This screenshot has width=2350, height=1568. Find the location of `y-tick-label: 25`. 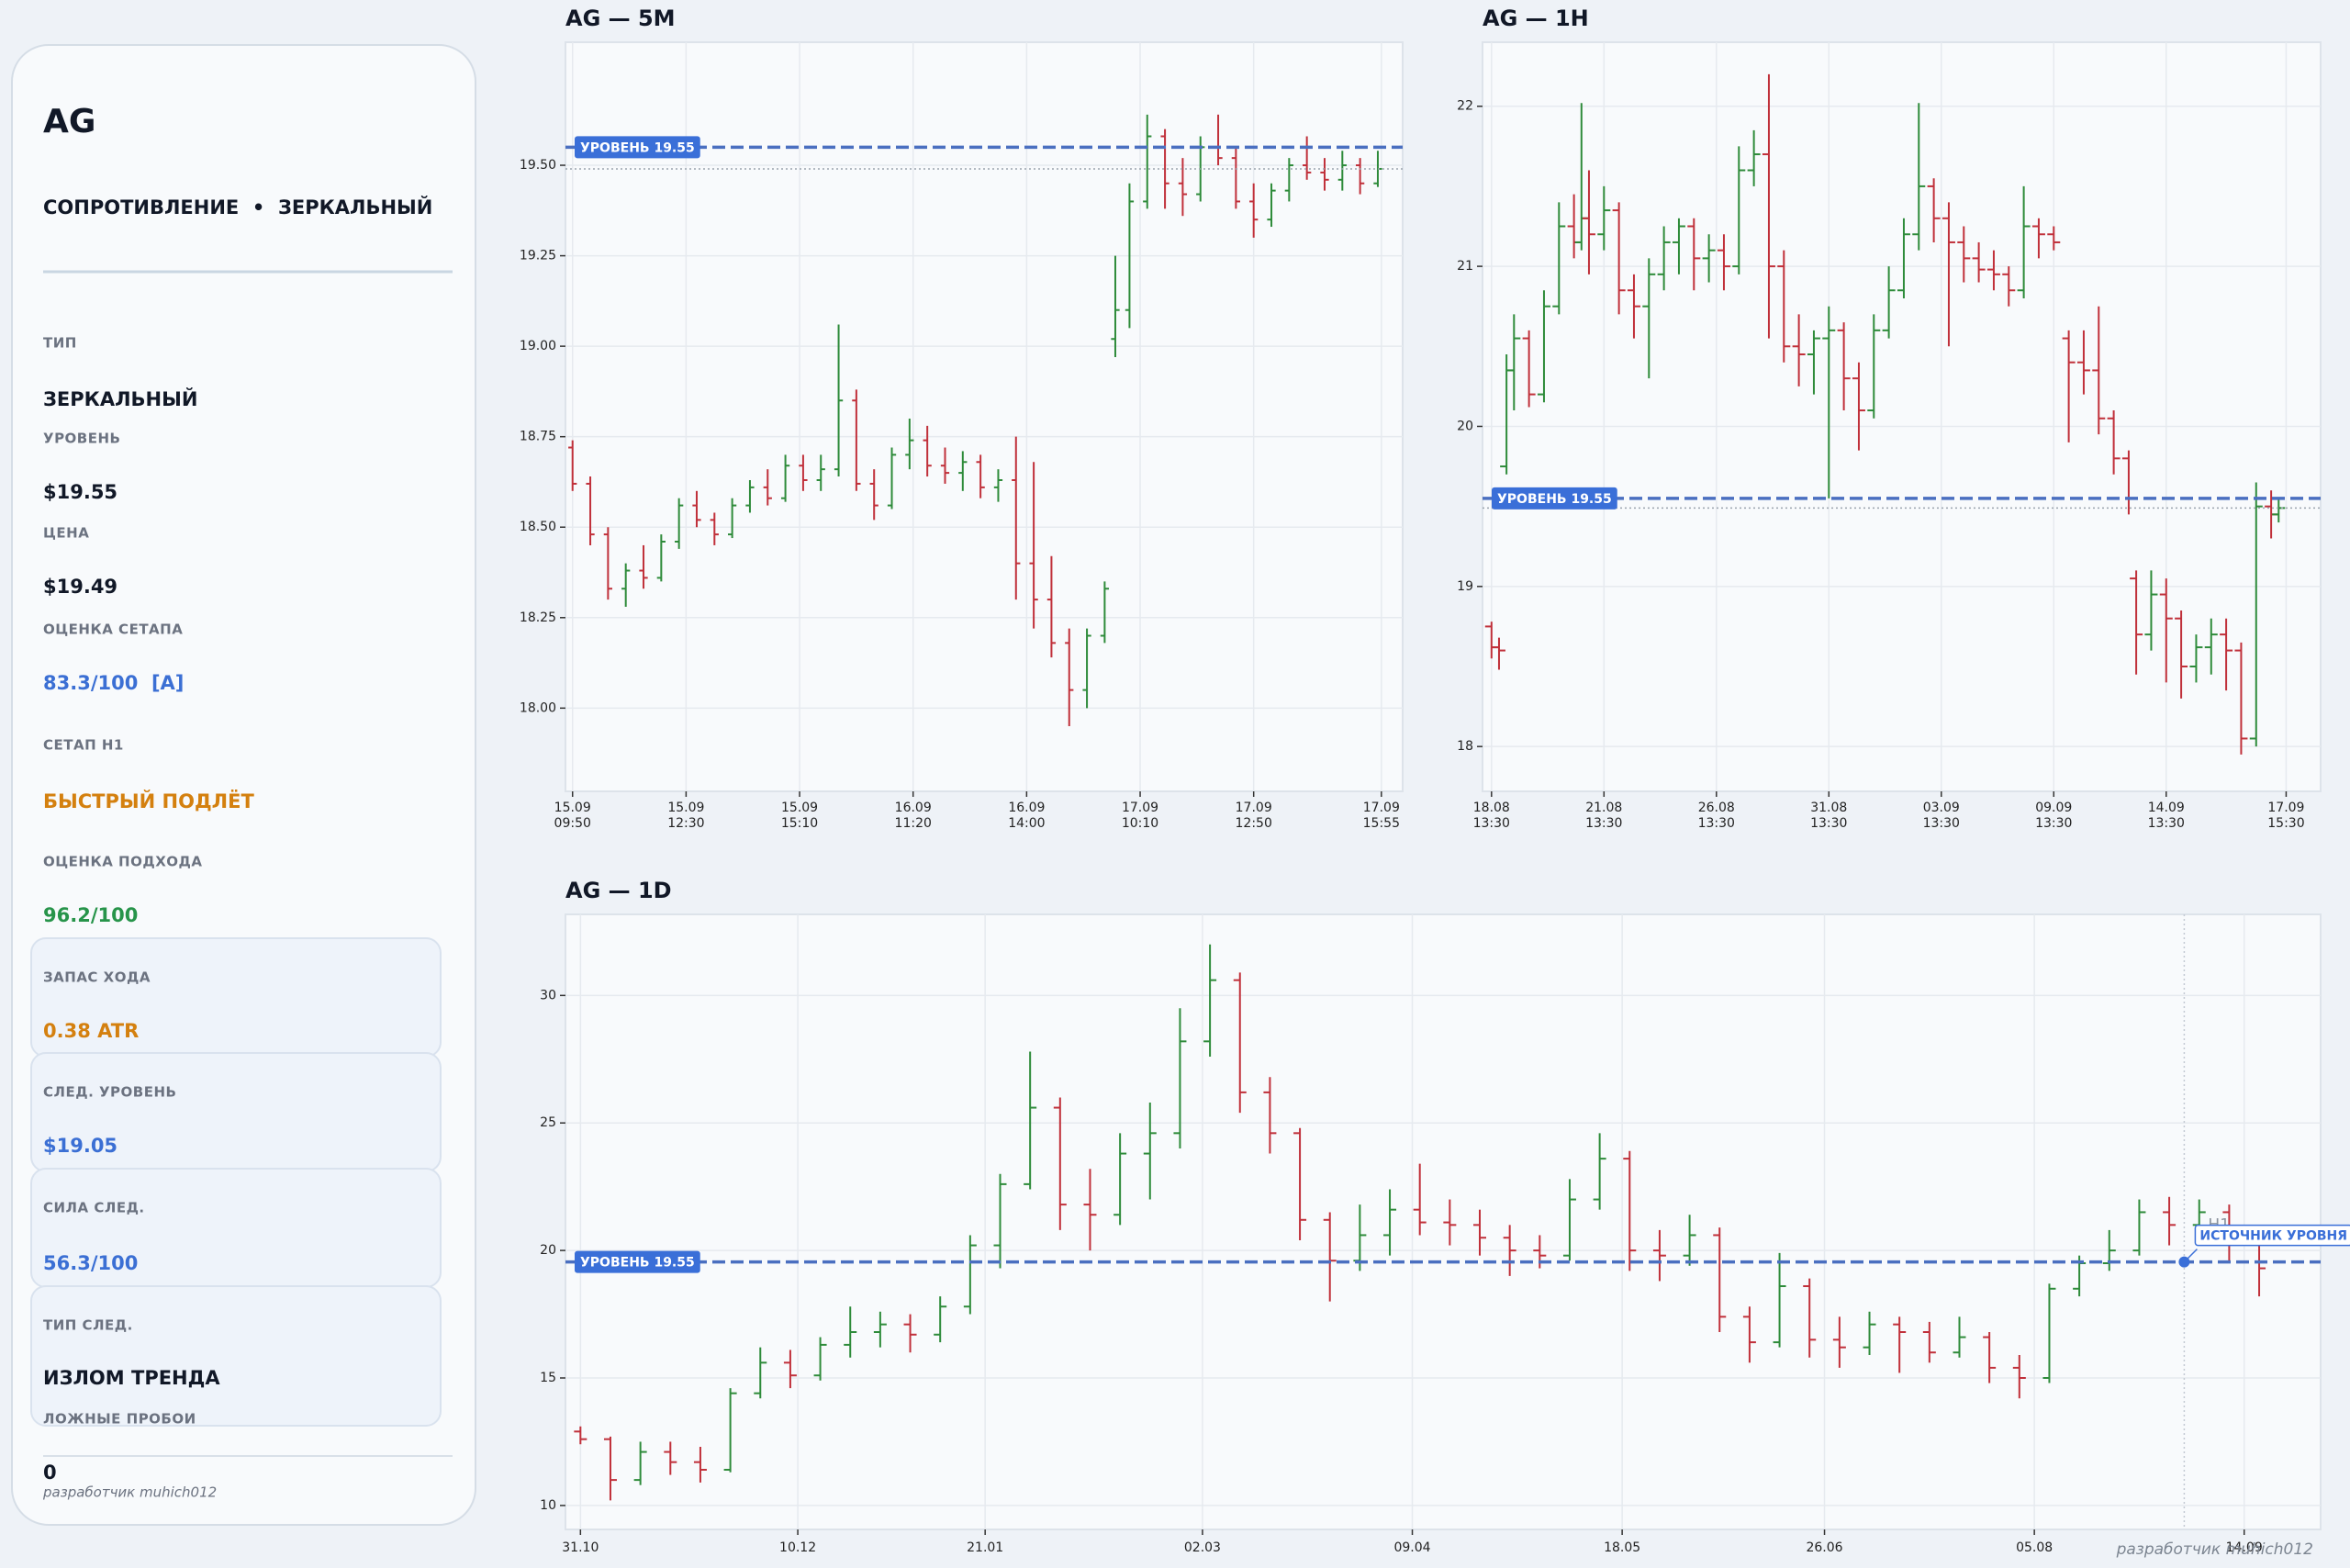

y-tick-label: 25 is located at coordinates (548, 1122).